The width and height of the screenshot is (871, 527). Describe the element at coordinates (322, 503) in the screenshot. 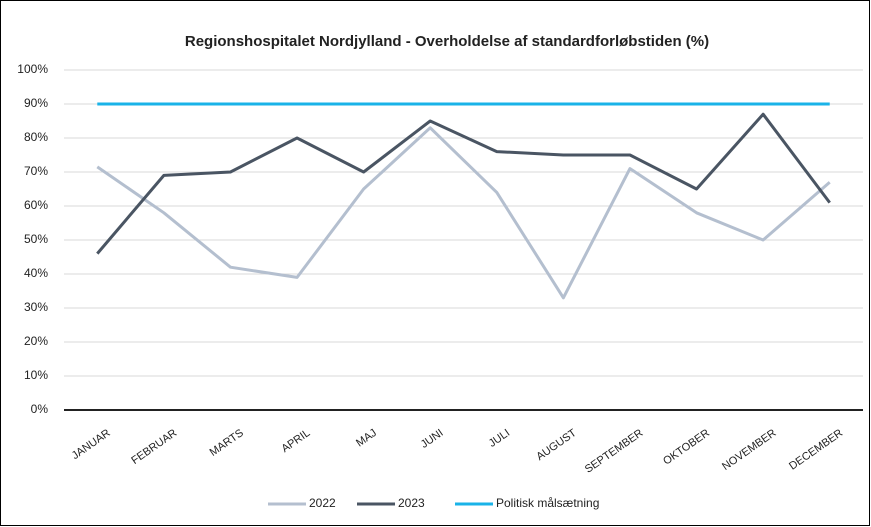

I see `legend-label: 2022` at that location.